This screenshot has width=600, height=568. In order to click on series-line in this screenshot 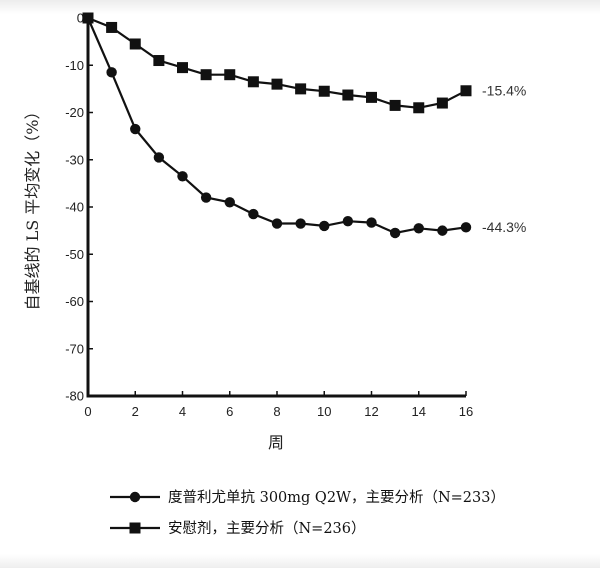, I will do `click(277, 62)`.